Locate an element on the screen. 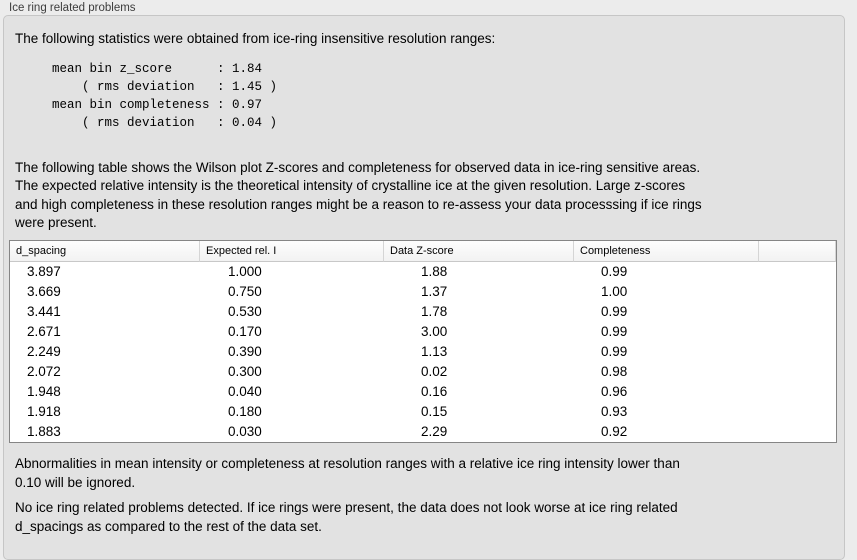  cell-data-z-score: 0.15 is located at coordinates (434, 411).